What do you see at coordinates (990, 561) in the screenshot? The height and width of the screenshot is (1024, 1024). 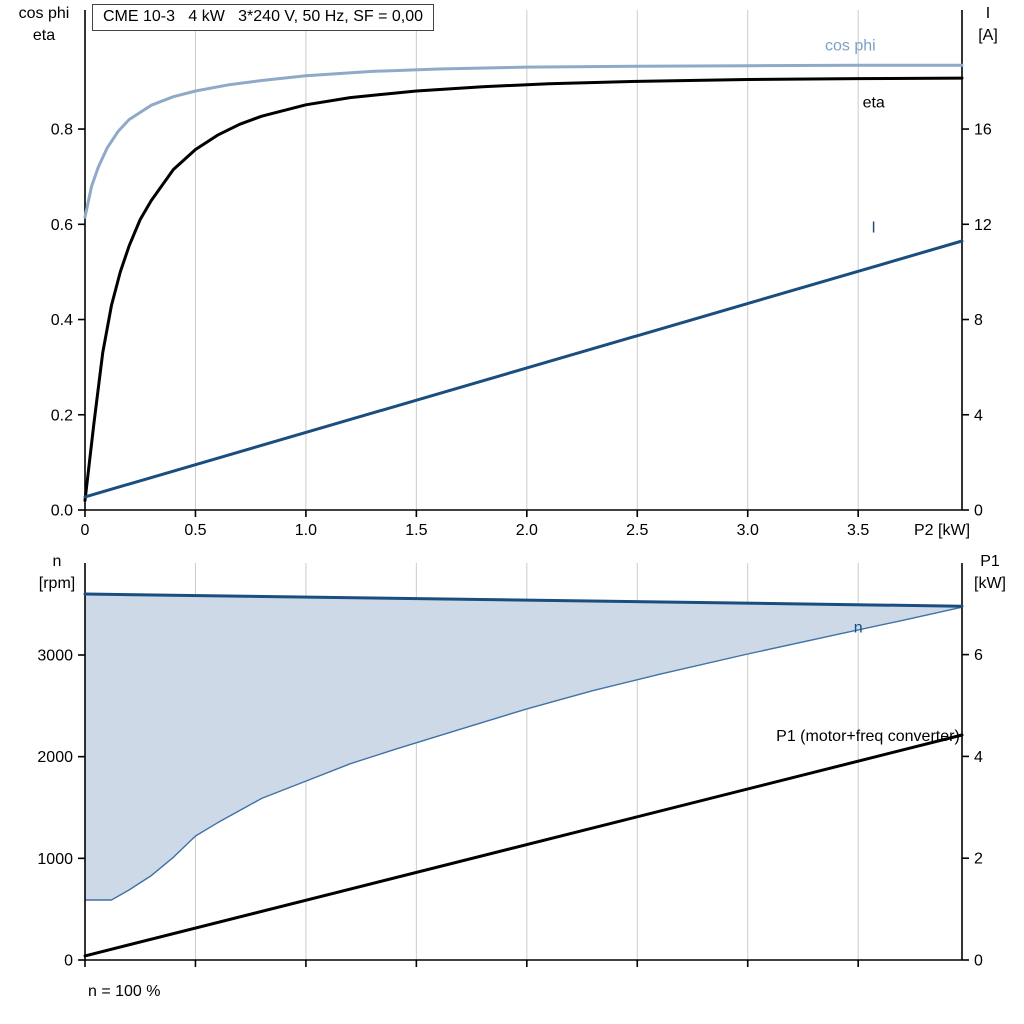 I see `right-axis-title: P1` at bounding box center [990, 561].